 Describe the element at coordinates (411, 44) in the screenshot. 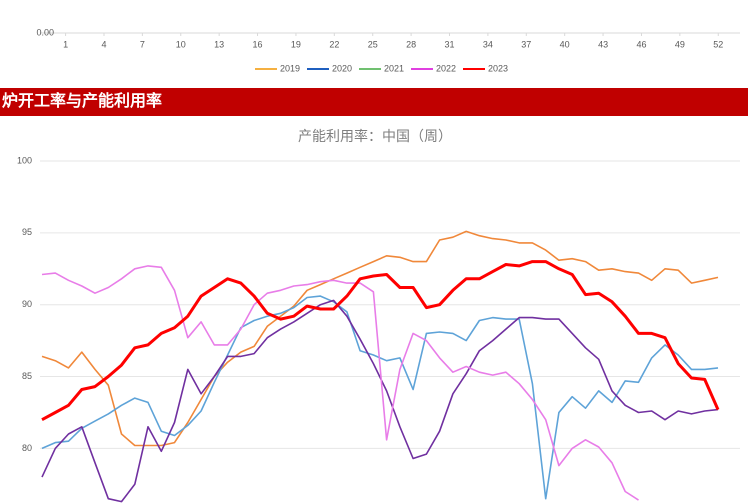

I see `x-tick-label: 28` at that location.